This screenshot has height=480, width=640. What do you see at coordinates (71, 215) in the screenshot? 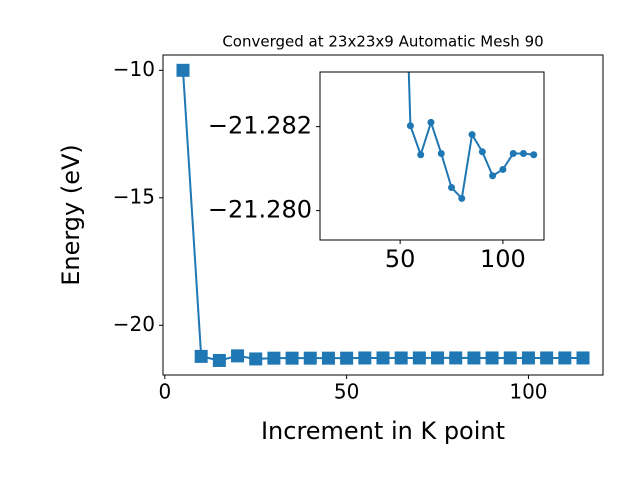
I see `y-axis-label: Energy (eV)` at bounding box center [71, 215].